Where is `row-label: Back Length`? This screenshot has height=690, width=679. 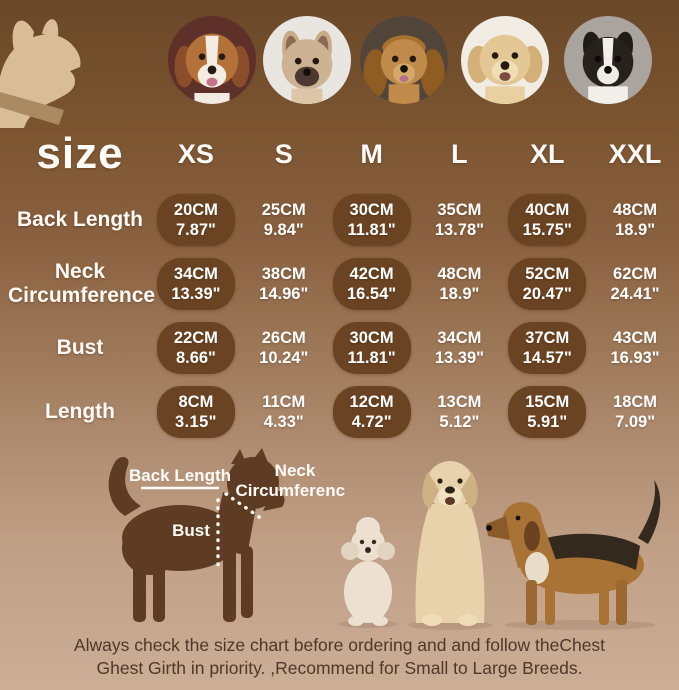 row-label: Back Length is located at coordinates (80, 219).